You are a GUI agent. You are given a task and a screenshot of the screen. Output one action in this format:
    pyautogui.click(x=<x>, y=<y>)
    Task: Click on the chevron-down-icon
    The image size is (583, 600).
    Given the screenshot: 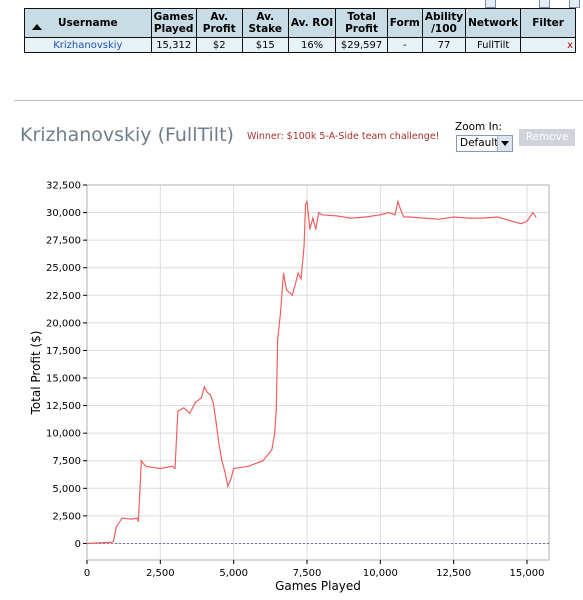 What is the action you would take?
    pyautogui.click(x=504, y=143)
    